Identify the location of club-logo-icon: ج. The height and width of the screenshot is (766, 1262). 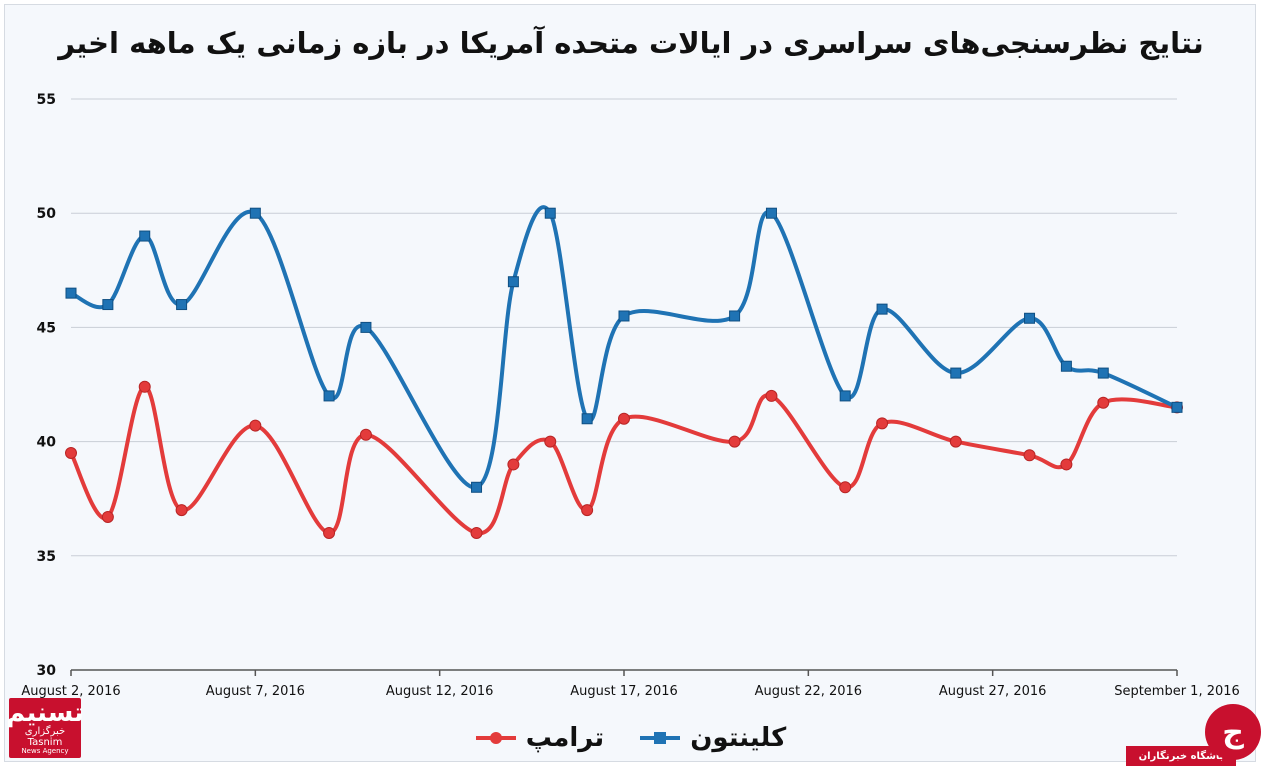
(1233, 732).